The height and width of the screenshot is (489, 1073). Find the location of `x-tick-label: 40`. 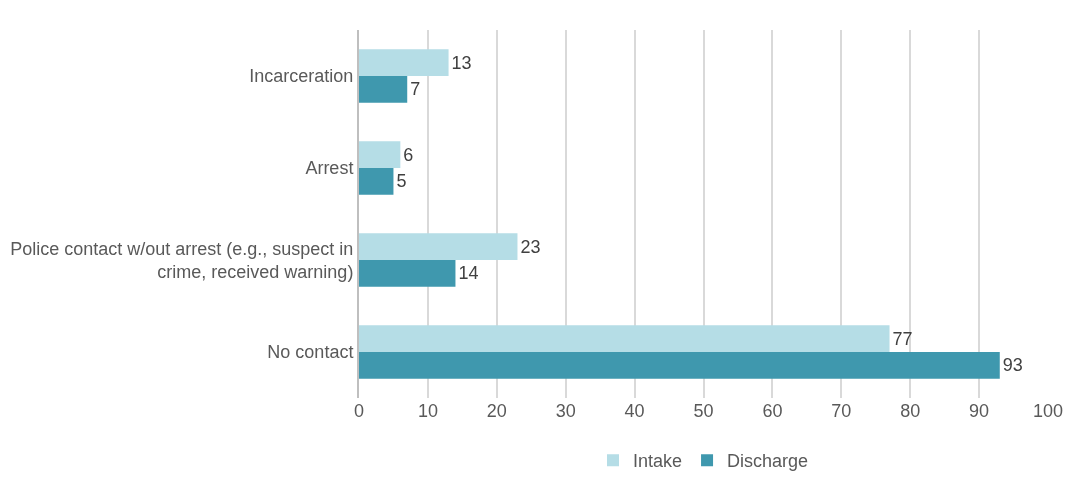

x-tick-label: 40 is located at coordinates (634, 411).